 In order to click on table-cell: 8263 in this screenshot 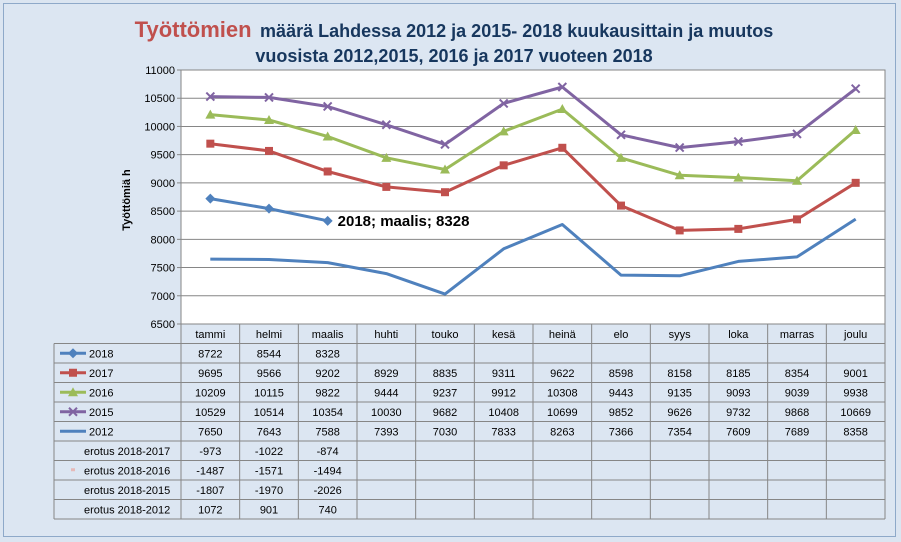, I will do `click(562, 432)`.